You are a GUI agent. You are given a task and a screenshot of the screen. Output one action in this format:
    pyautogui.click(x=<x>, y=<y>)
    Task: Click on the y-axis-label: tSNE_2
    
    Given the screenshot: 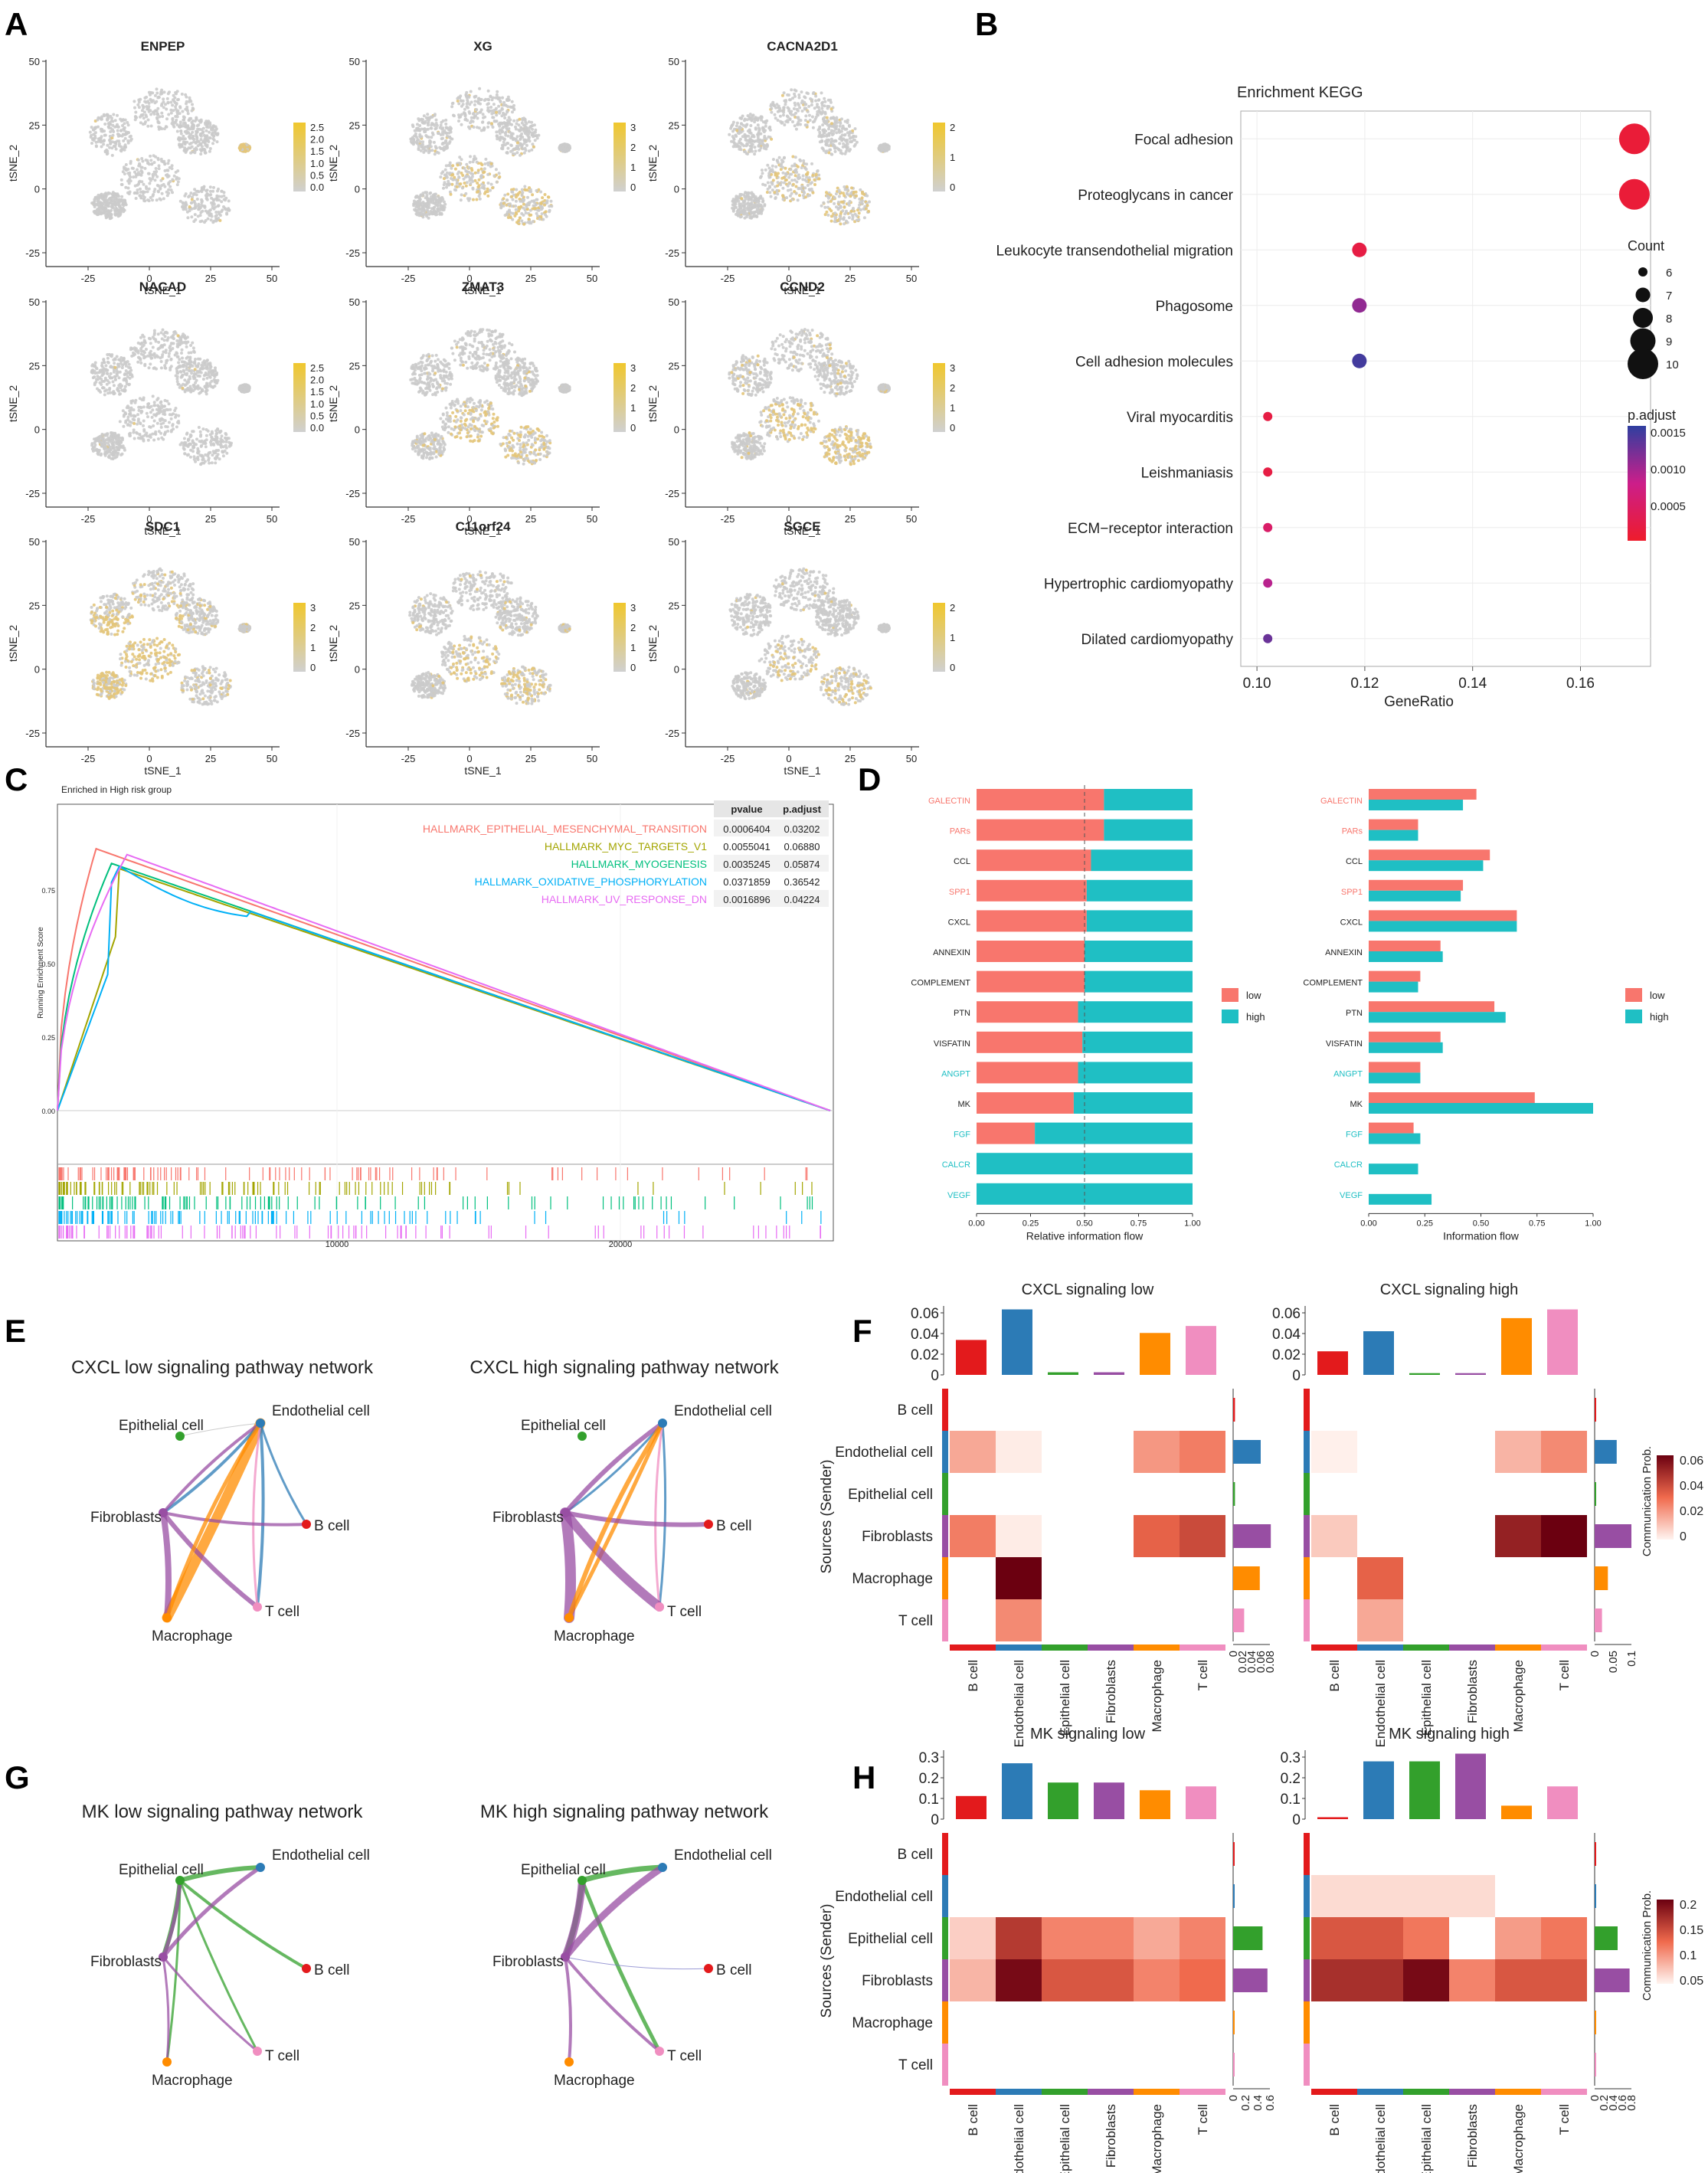 What is the action you would take?
    pyautogui.click(x=652, y=163)
    